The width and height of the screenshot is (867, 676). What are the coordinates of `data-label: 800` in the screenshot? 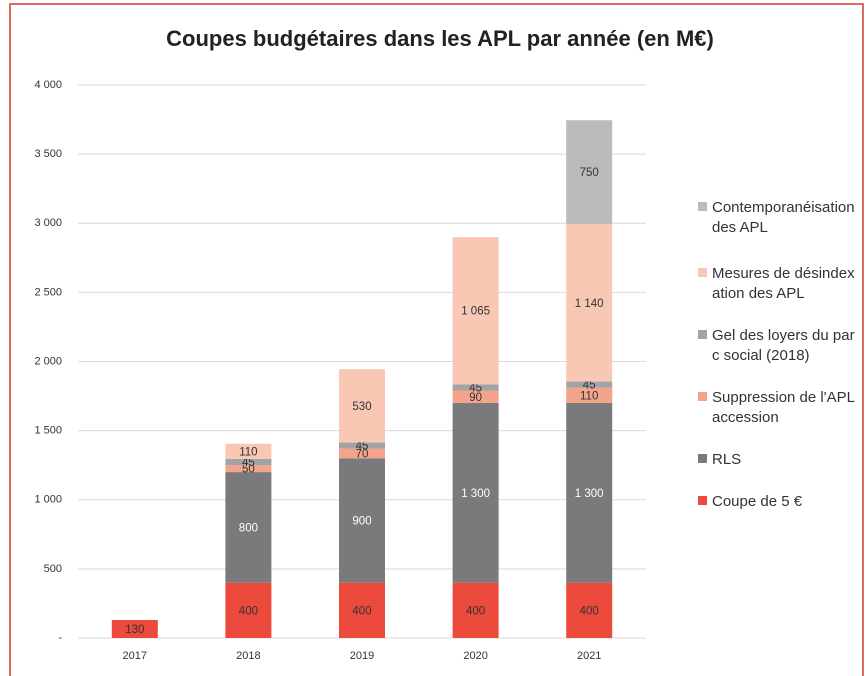 It's located at (248, 528).